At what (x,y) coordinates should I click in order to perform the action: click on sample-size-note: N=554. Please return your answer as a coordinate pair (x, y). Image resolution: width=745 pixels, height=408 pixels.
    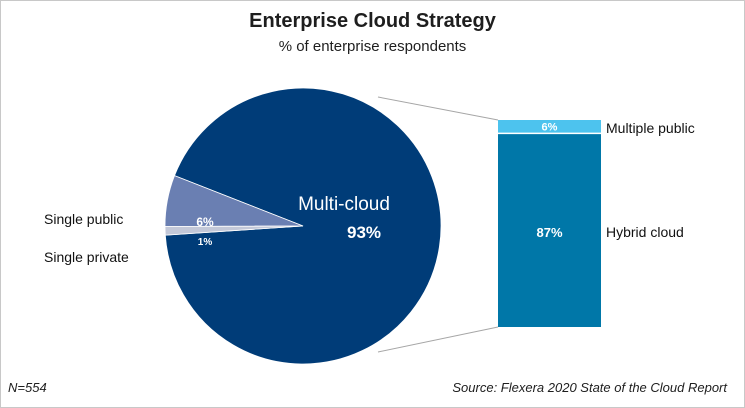
    Looking at the image, I should click on (27, 387).